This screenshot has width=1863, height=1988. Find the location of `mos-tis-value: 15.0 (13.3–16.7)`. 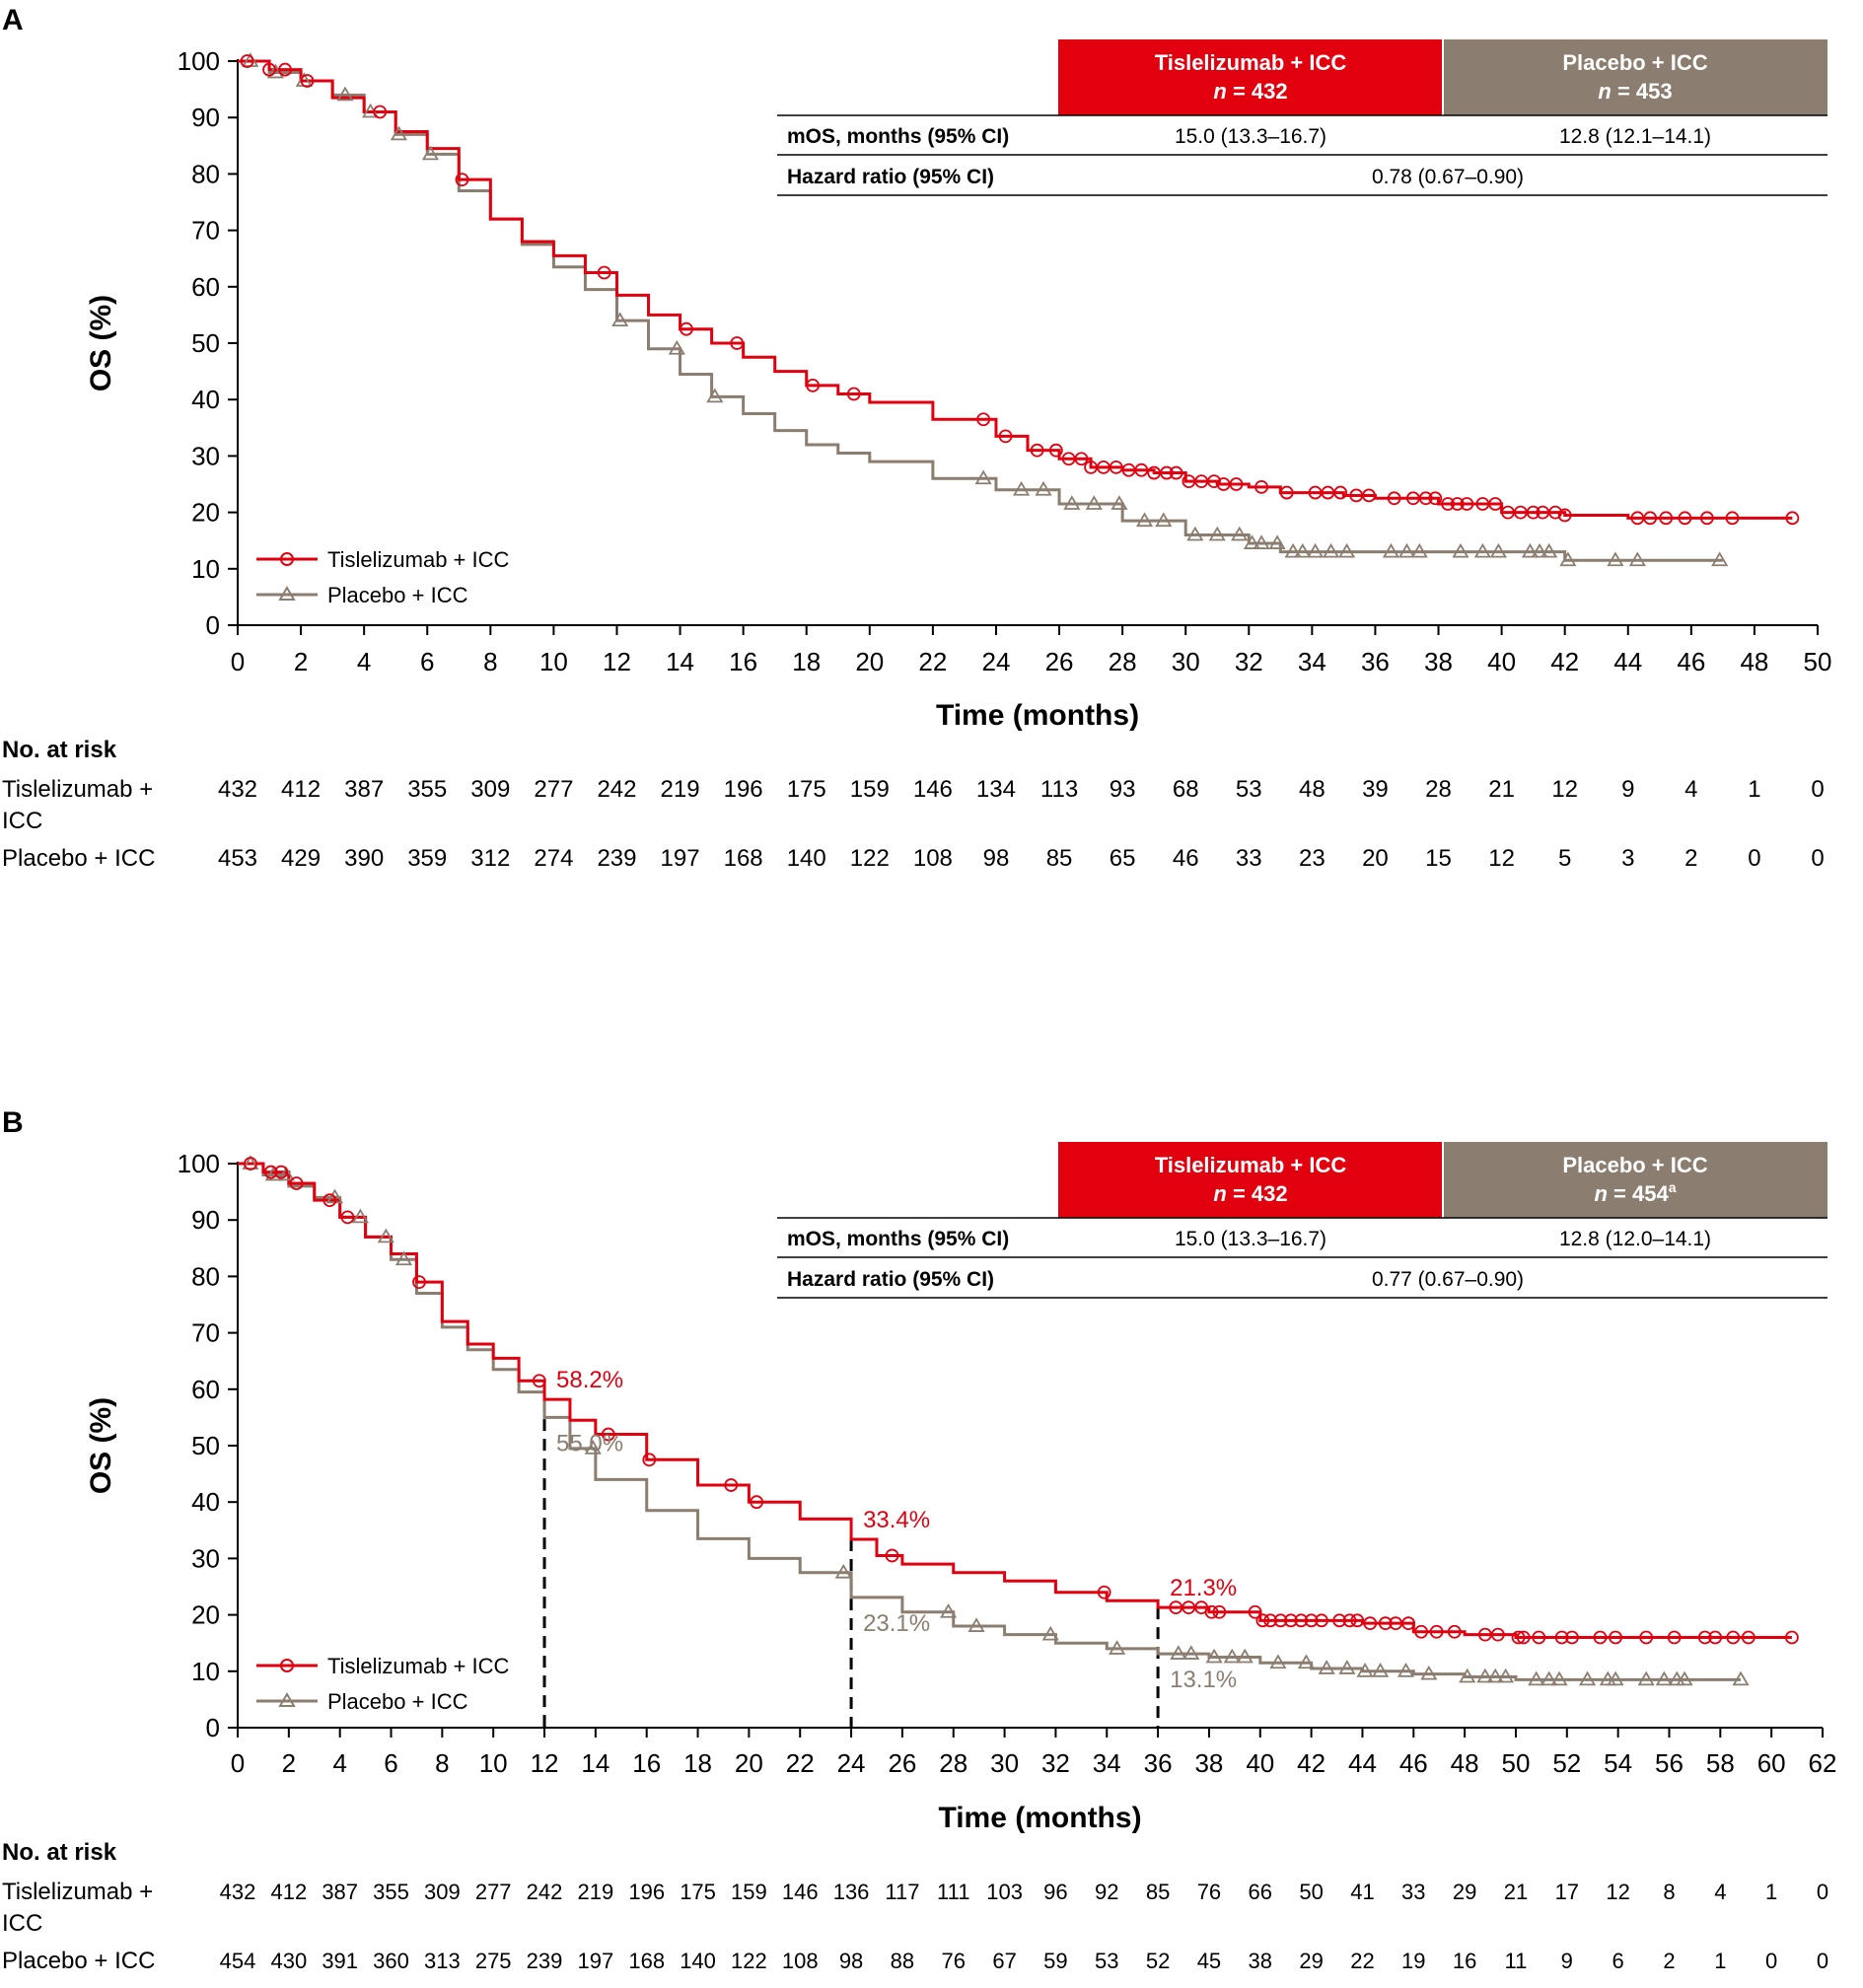

mos-tis-value: 15.0 (13.3–16.7) is located at coordinates (1250, 1239).